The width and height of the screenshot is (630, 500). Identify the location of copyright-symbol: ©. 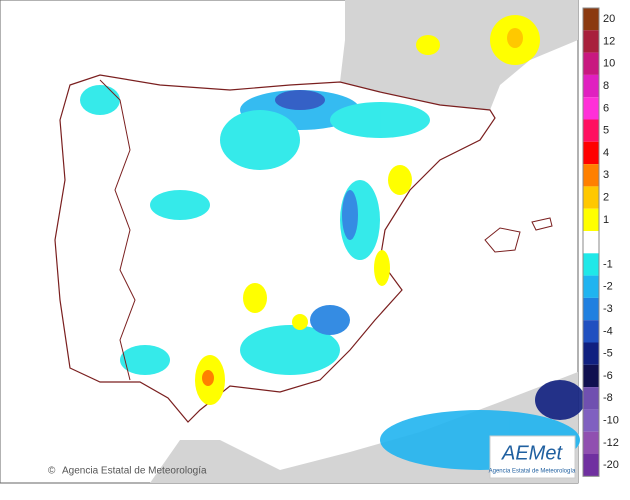
(52, 471).